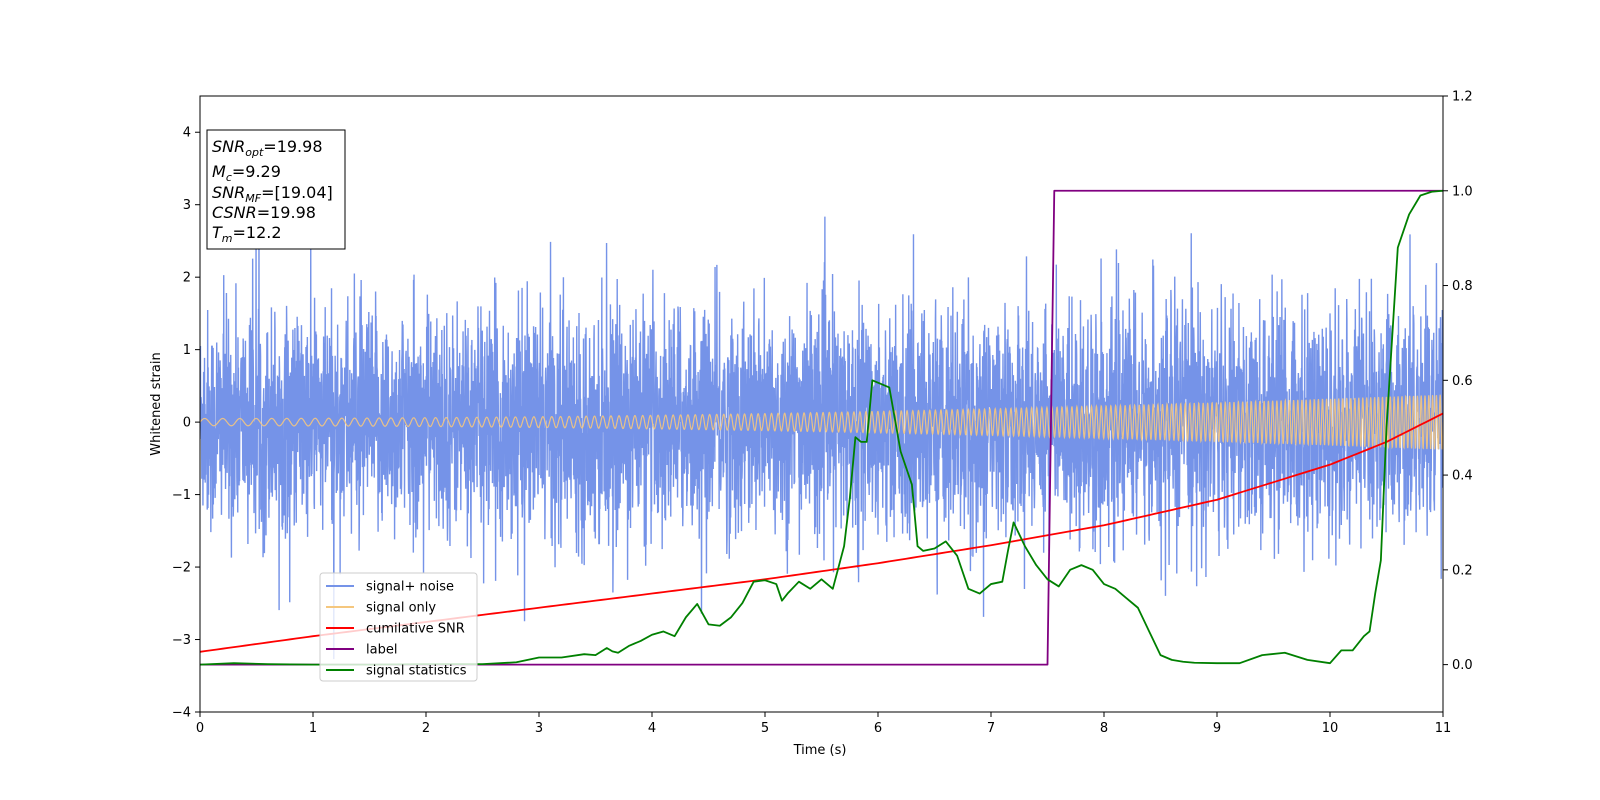 The image size is (1600, 800). Describe the element at coordinates (415, 629) in the screenshot. I see `legend-label: cumilative SNR` at that location.